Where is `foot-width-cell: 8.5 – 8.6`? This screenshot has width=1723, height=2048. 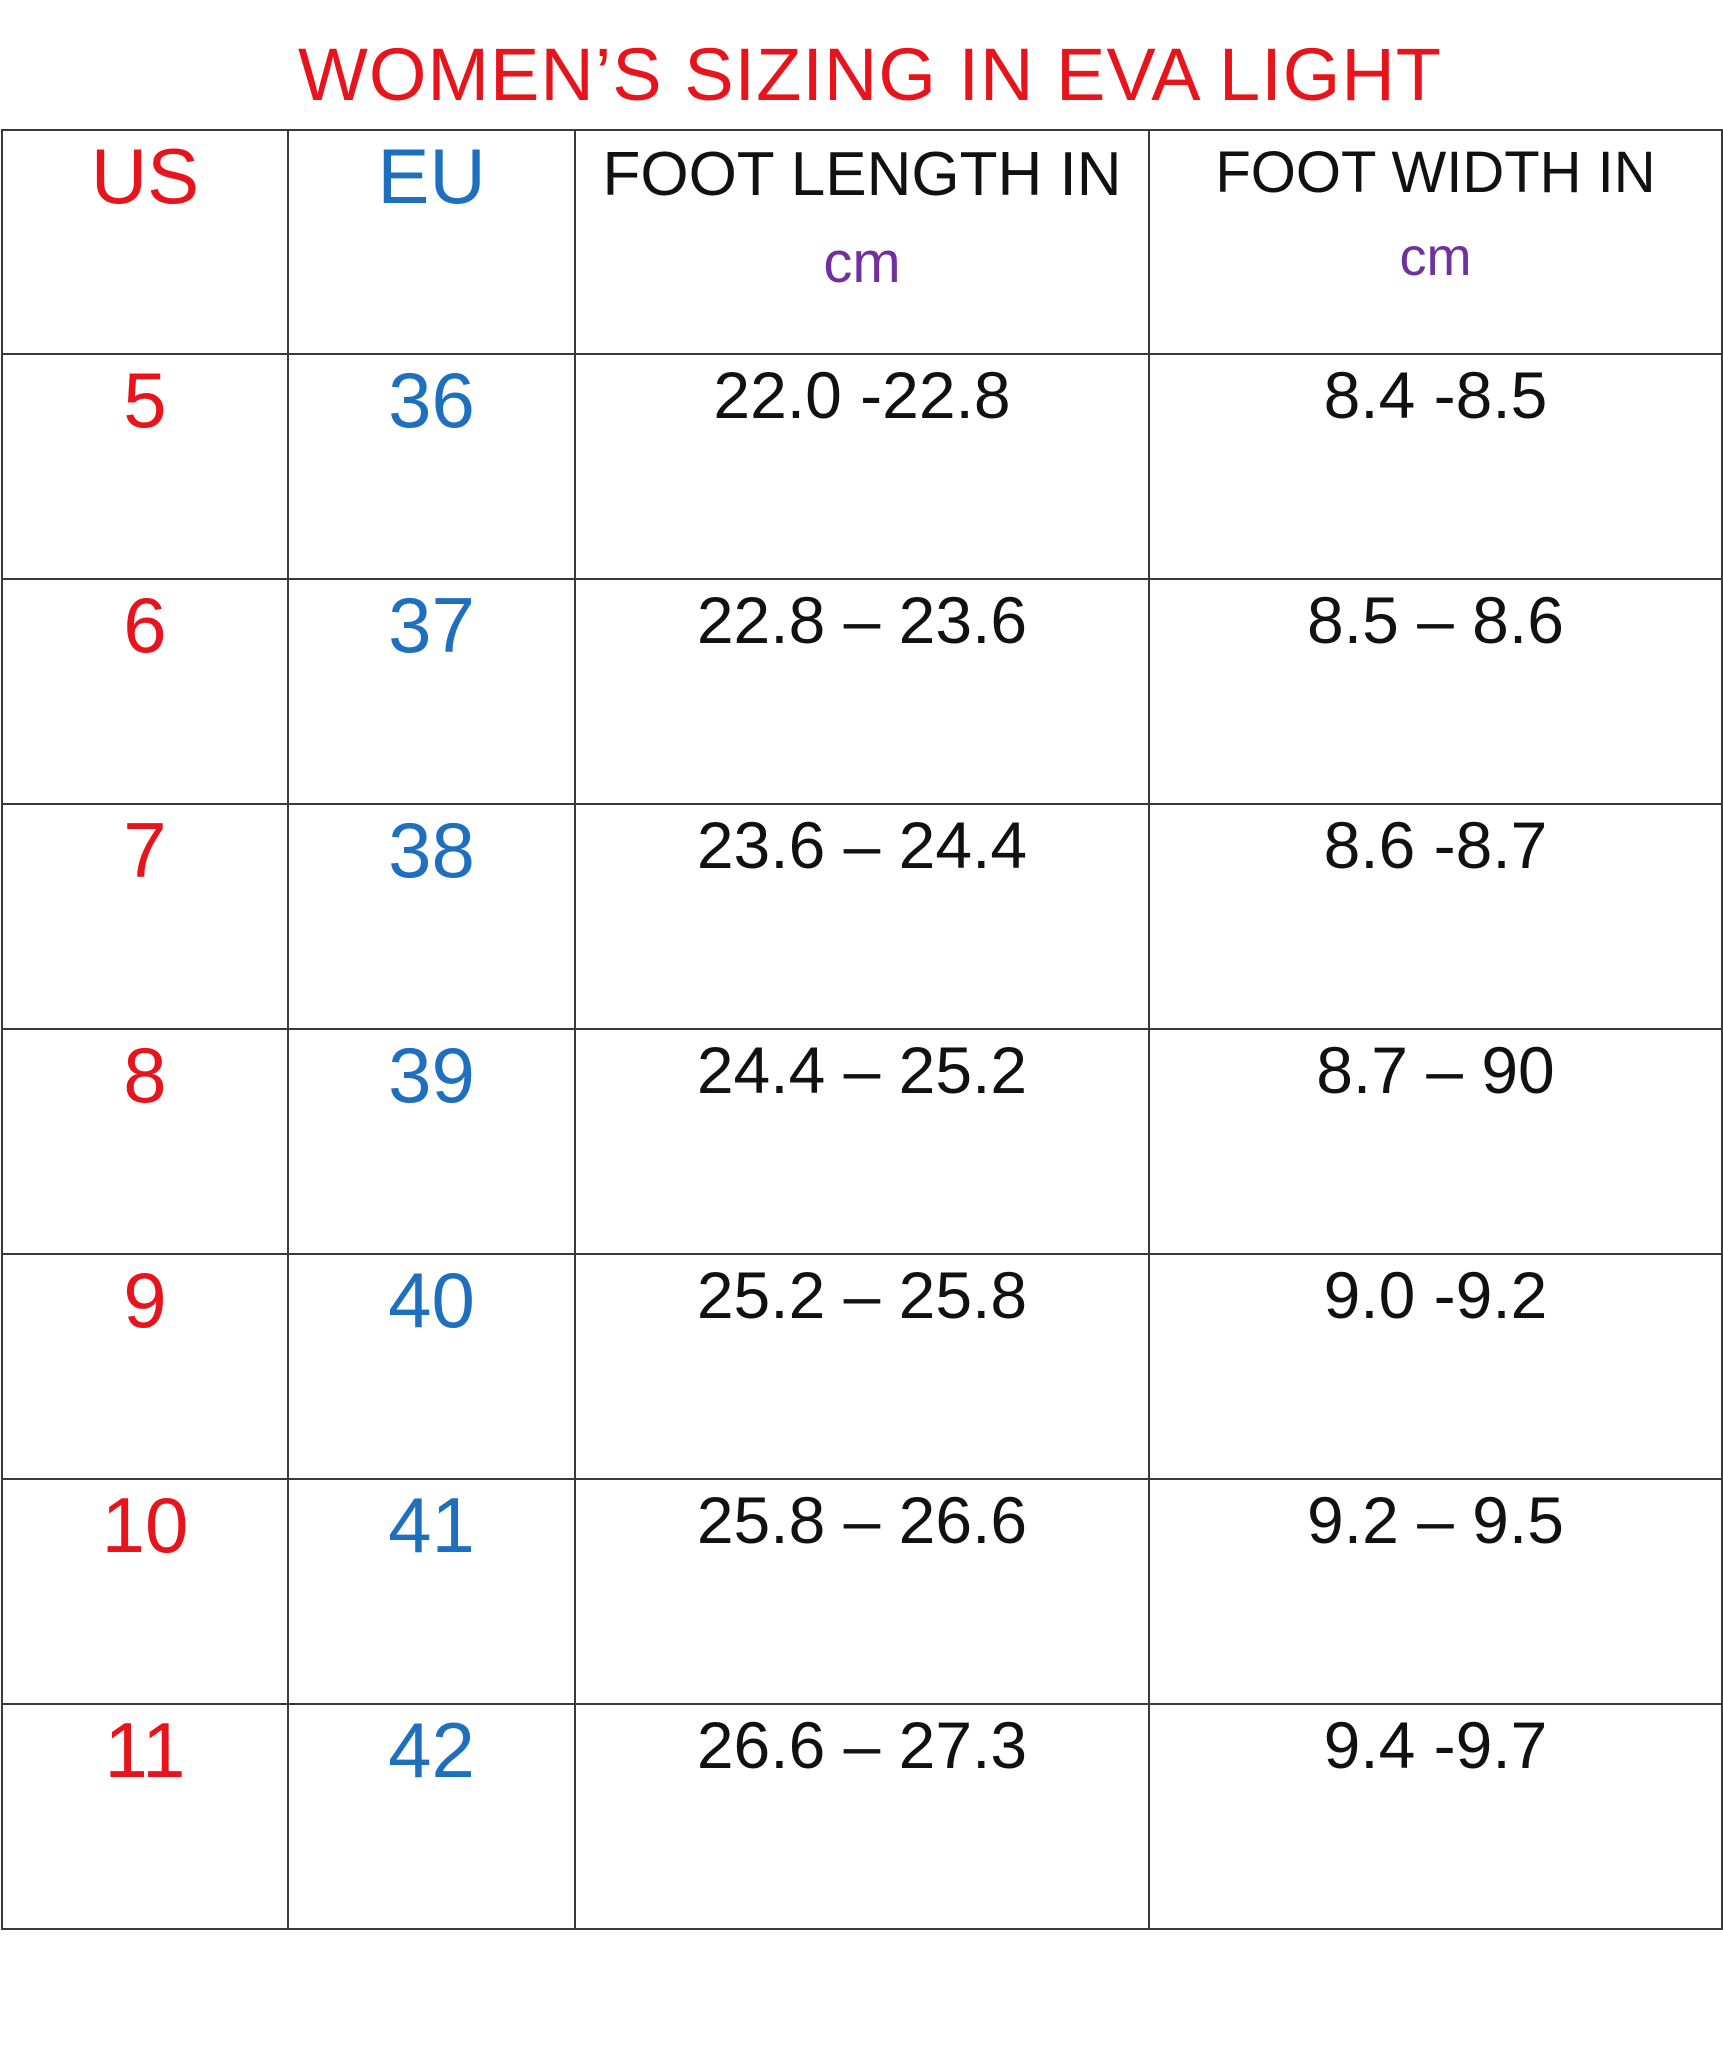
foot-width-cell: 8.5 – 8.6 is located at coordinates (1435, 691).